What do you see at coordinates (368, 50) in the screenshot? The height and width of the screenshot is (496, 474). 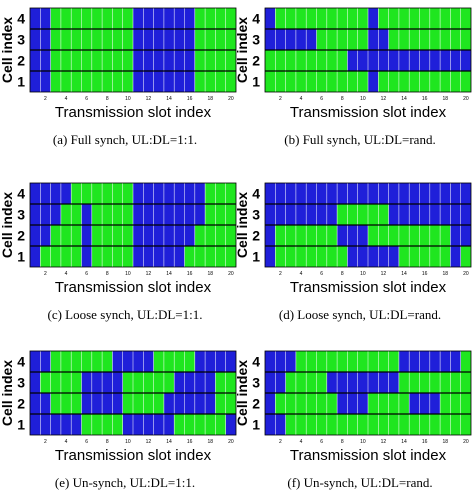 I see `plot-frame` at bounding box center [368, 50].